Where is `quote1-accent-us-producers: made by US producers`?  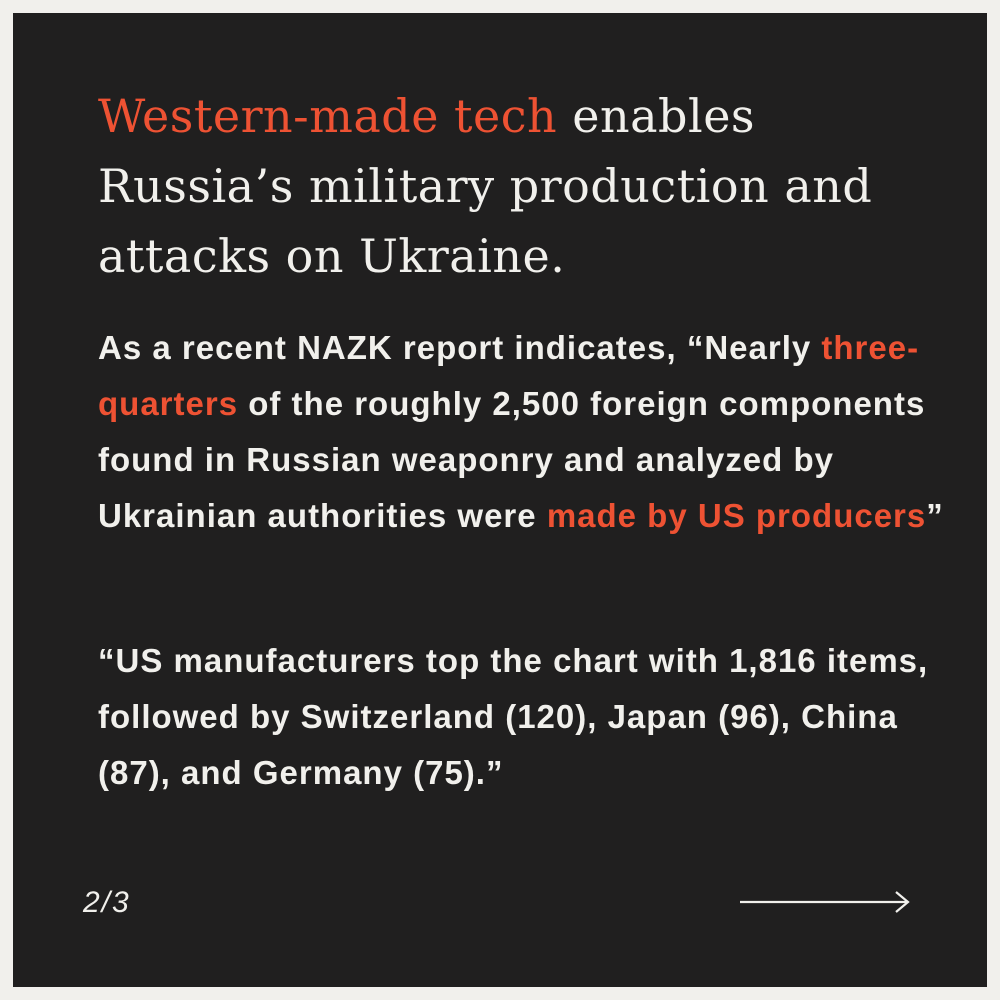 quote1-accent-us-producers: made by US producers is located at coordinates (736, 515).